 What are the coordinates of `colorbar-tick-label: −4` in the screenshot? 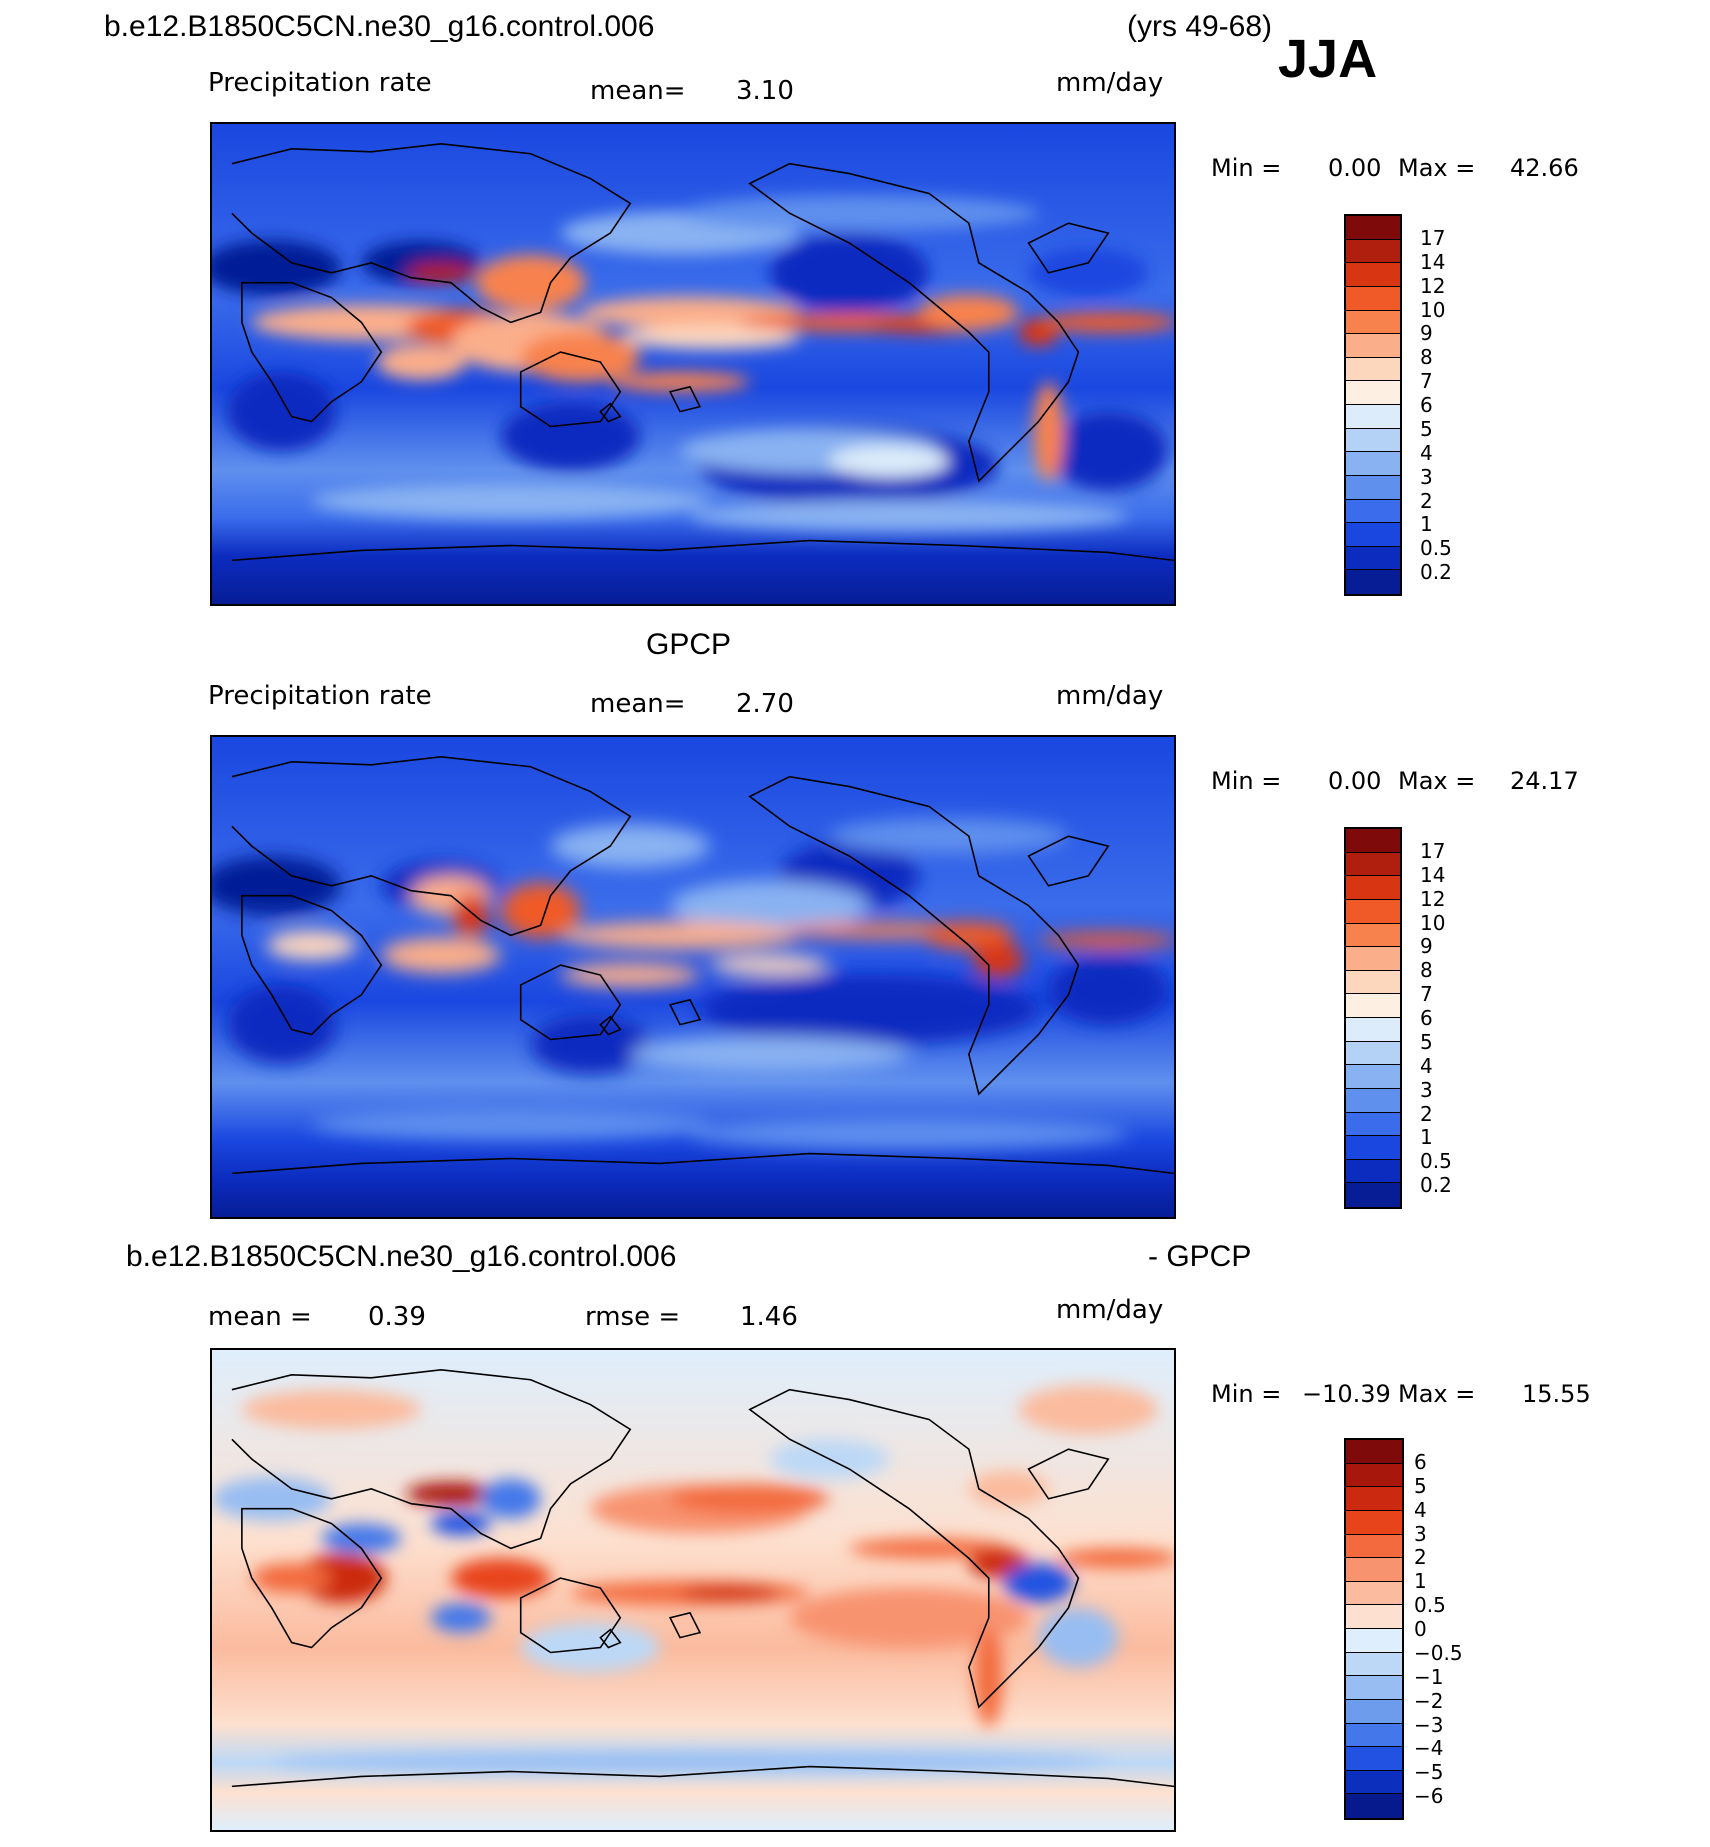 It's located at (1429, 1748).